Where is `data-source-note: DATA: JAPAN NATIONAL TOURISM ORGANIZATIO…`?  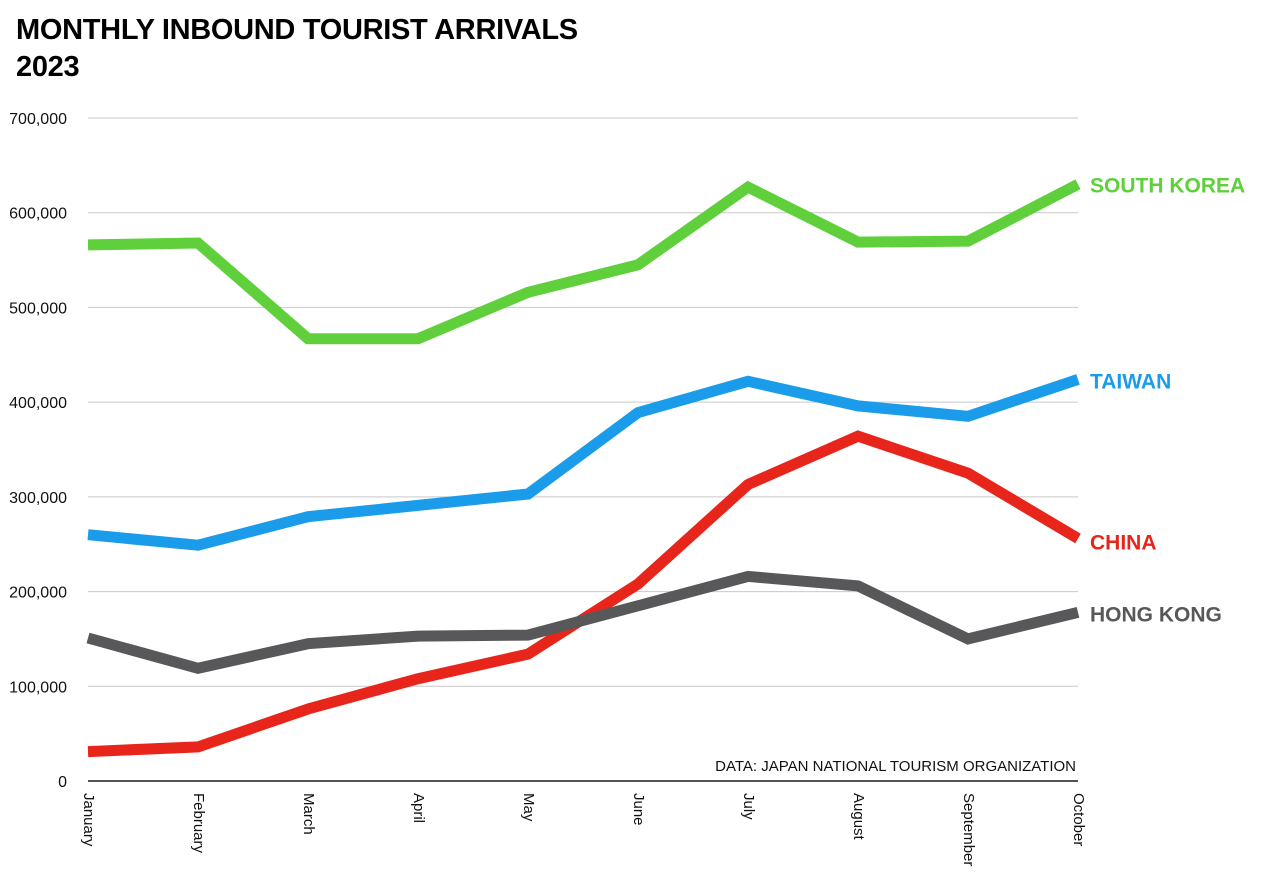 data-source-note: DATA: JAPAN NATIONAL TOURISM ORGANIZATIO… is located at coordinates (895, 766).